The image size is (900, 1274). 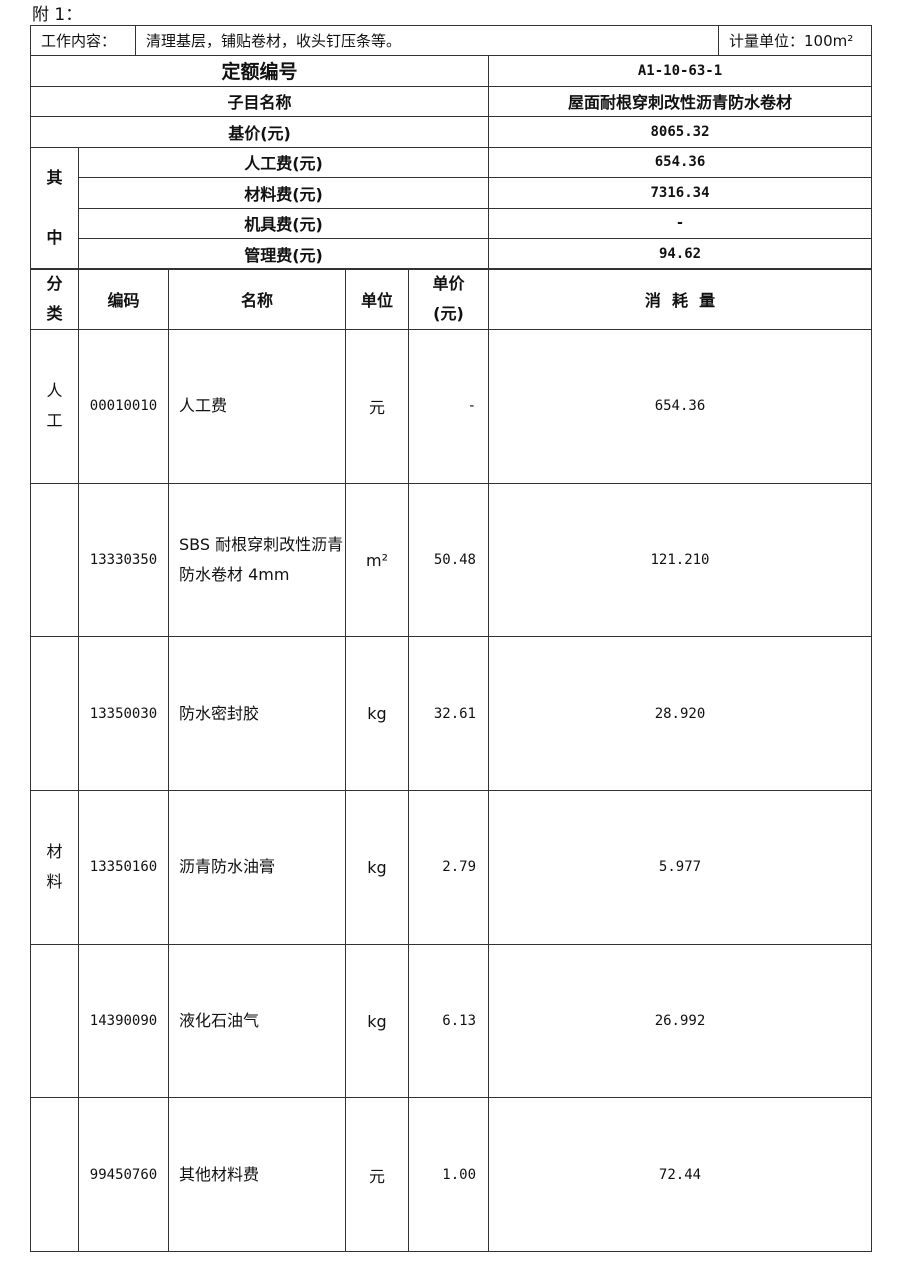 I want to click on summary-row: 子目名称 屋面耐根穿刺改性沥青防水卷材, so click(x=451, y=101).